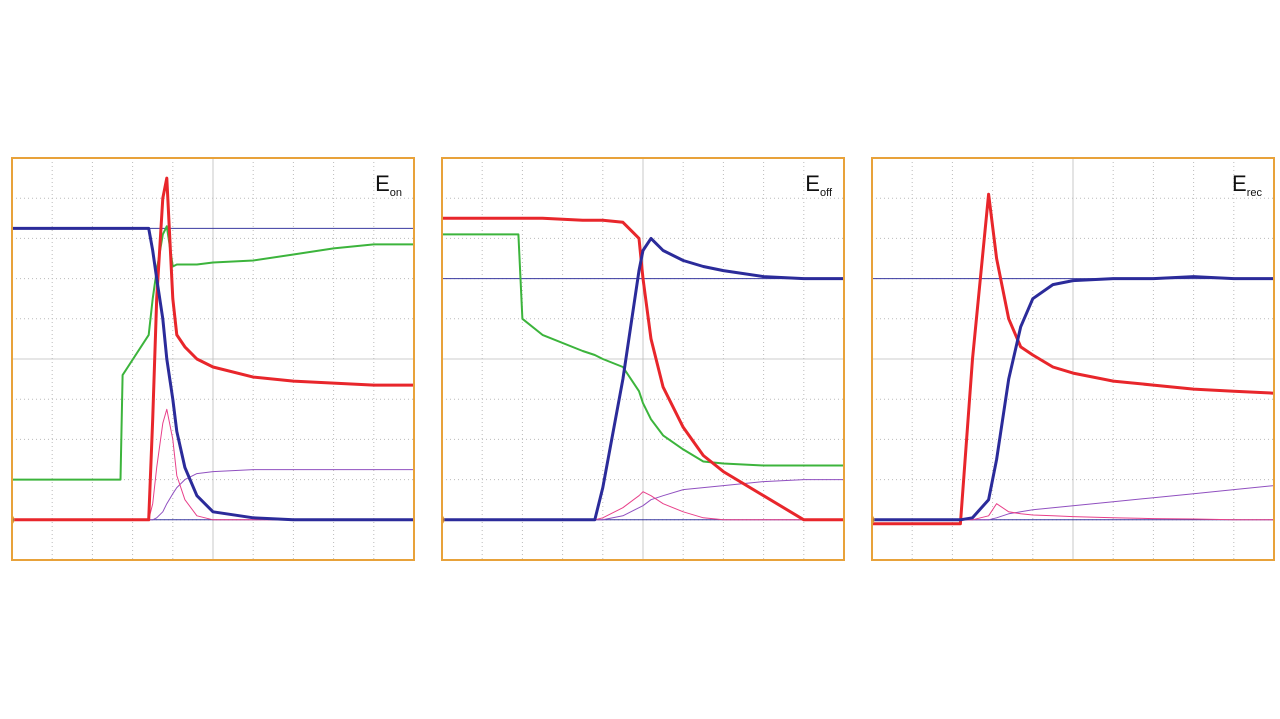 The width and height of the screenshot is (1280, 719). What do you see at coordinates (1255, 193) in the screenshot?
I see `title-subscript: rec` at bounding box center [1255, 193].